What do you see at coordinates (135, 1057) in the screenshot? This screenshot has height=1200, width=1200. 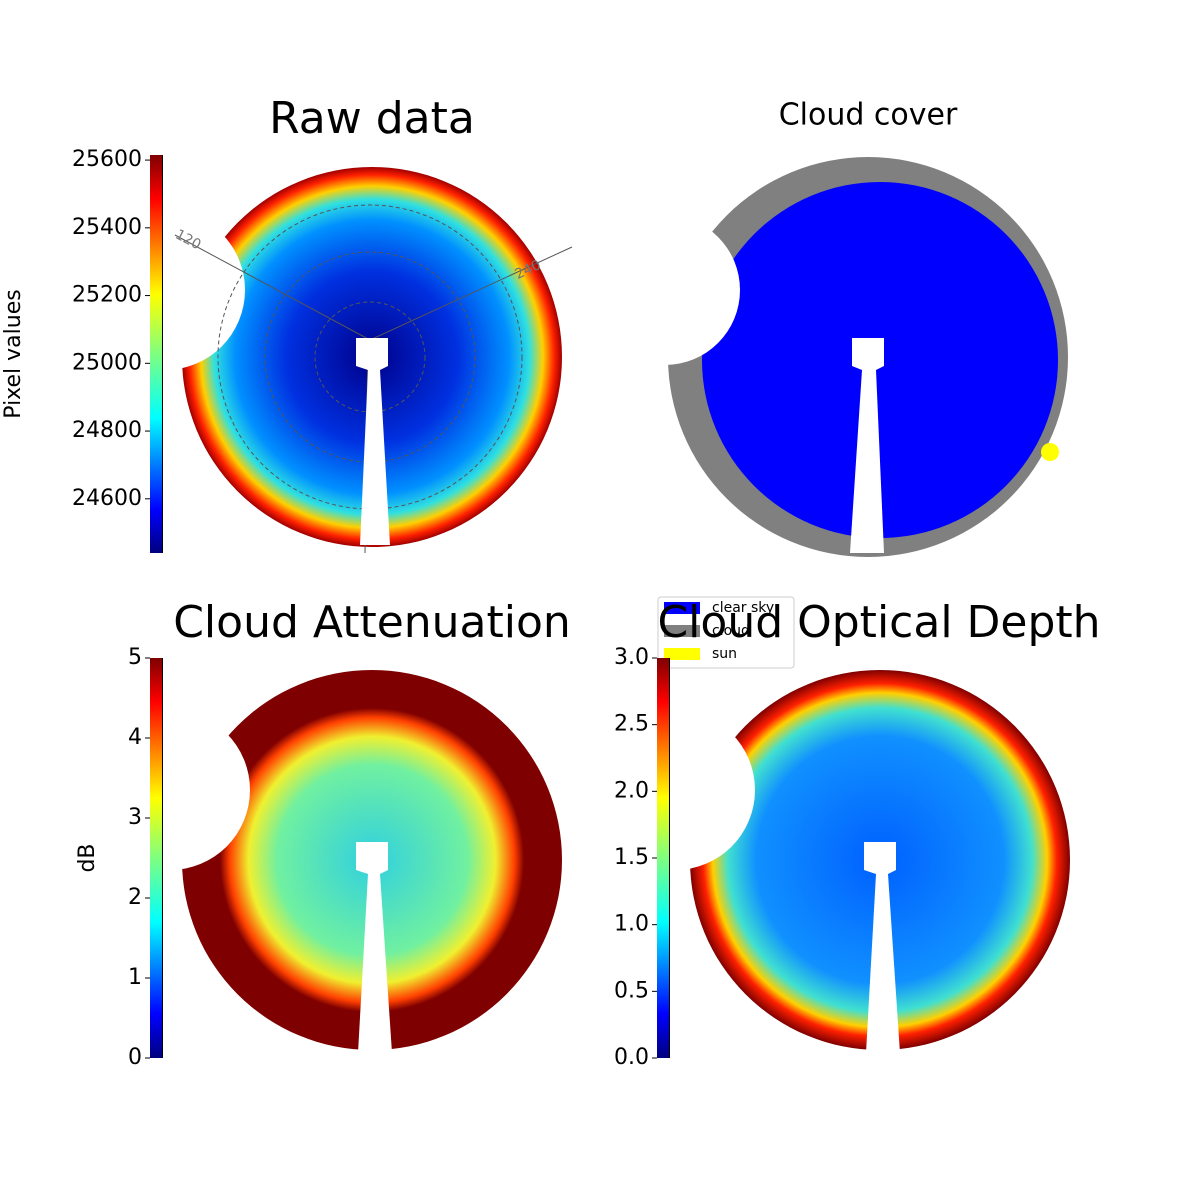 I see `colorbar-tick-label: 0` at bounding box center [135, 1057].